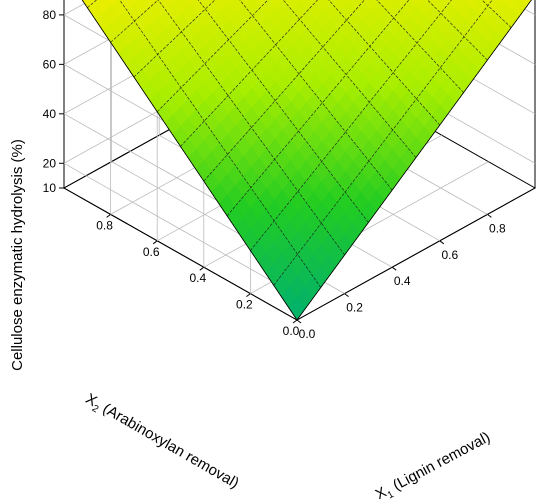 The width and height of the screenshot is (550, 499). What do you see at coordinates (104, 225) in the screenshot?
I see `x2-tick-label: 0.8` at bounding box center [104, 225].